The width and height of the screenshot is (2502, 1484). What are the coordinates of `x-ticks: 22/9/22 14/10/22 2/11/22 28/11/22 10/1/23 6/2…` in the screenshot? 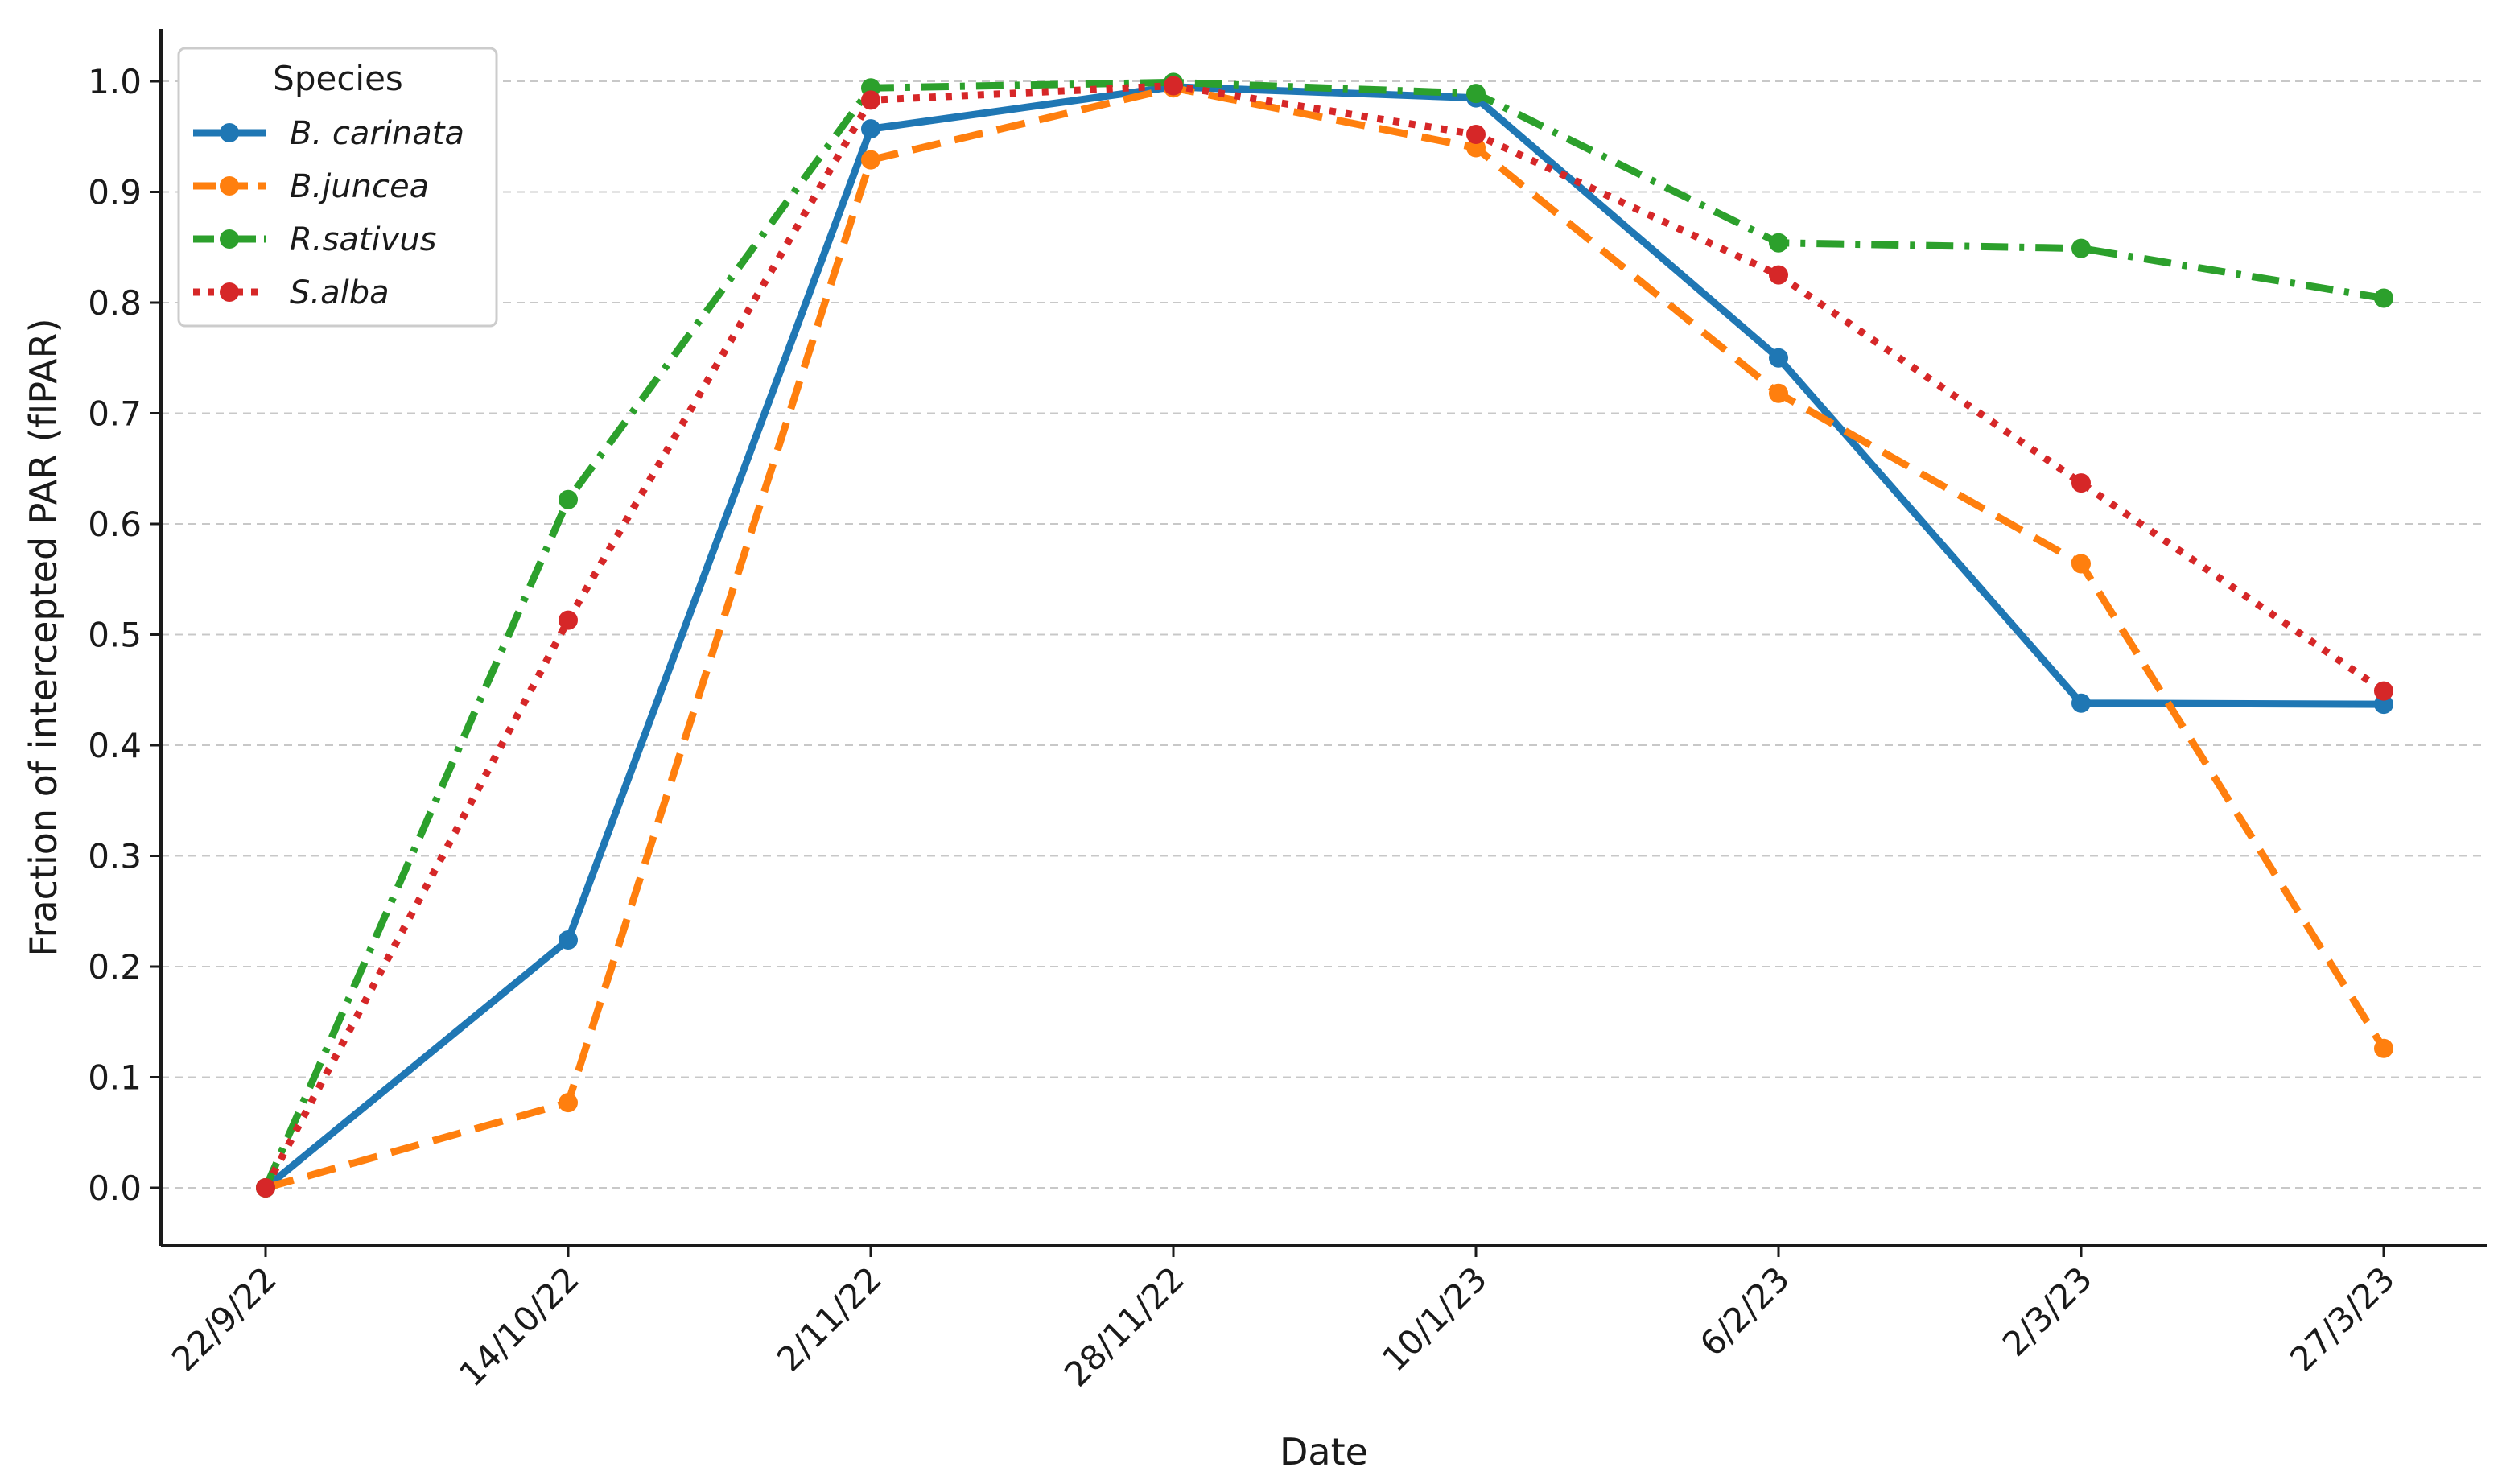 It's located at (1283, 1320).